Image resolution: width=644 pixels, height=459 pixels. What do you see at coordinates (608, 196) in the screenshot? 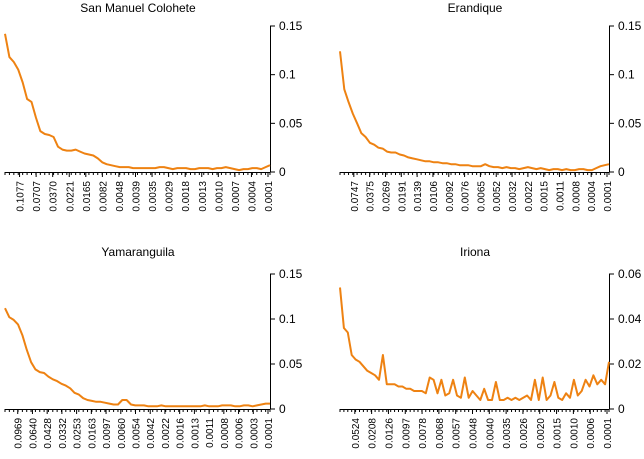
I see `panel-2-x-tick-label: 0.0001` at bounding box center [608, 196].